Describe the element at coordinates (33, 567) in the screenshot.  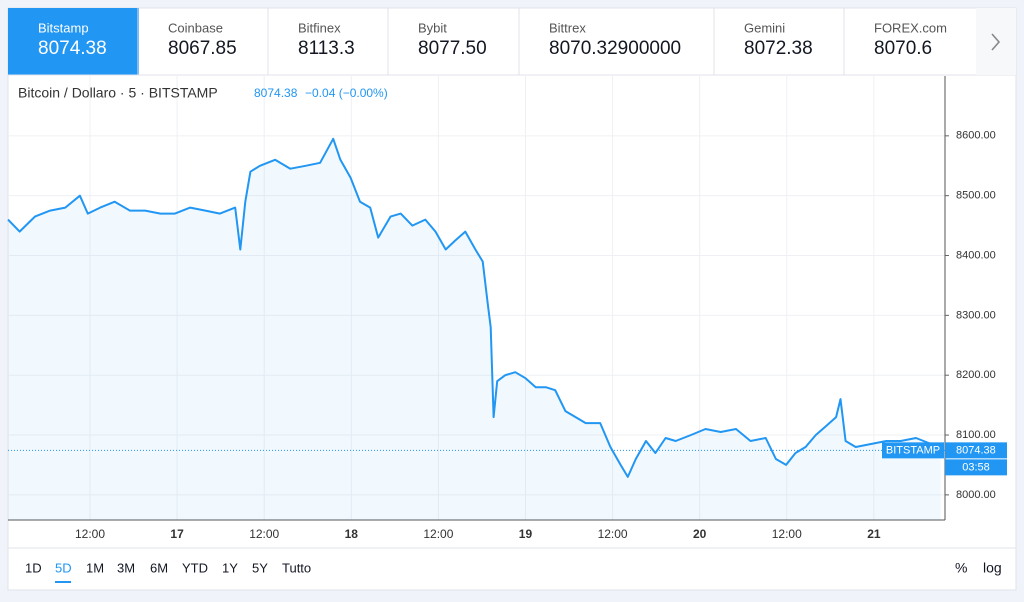
I see `range-button: 1D` at that location.